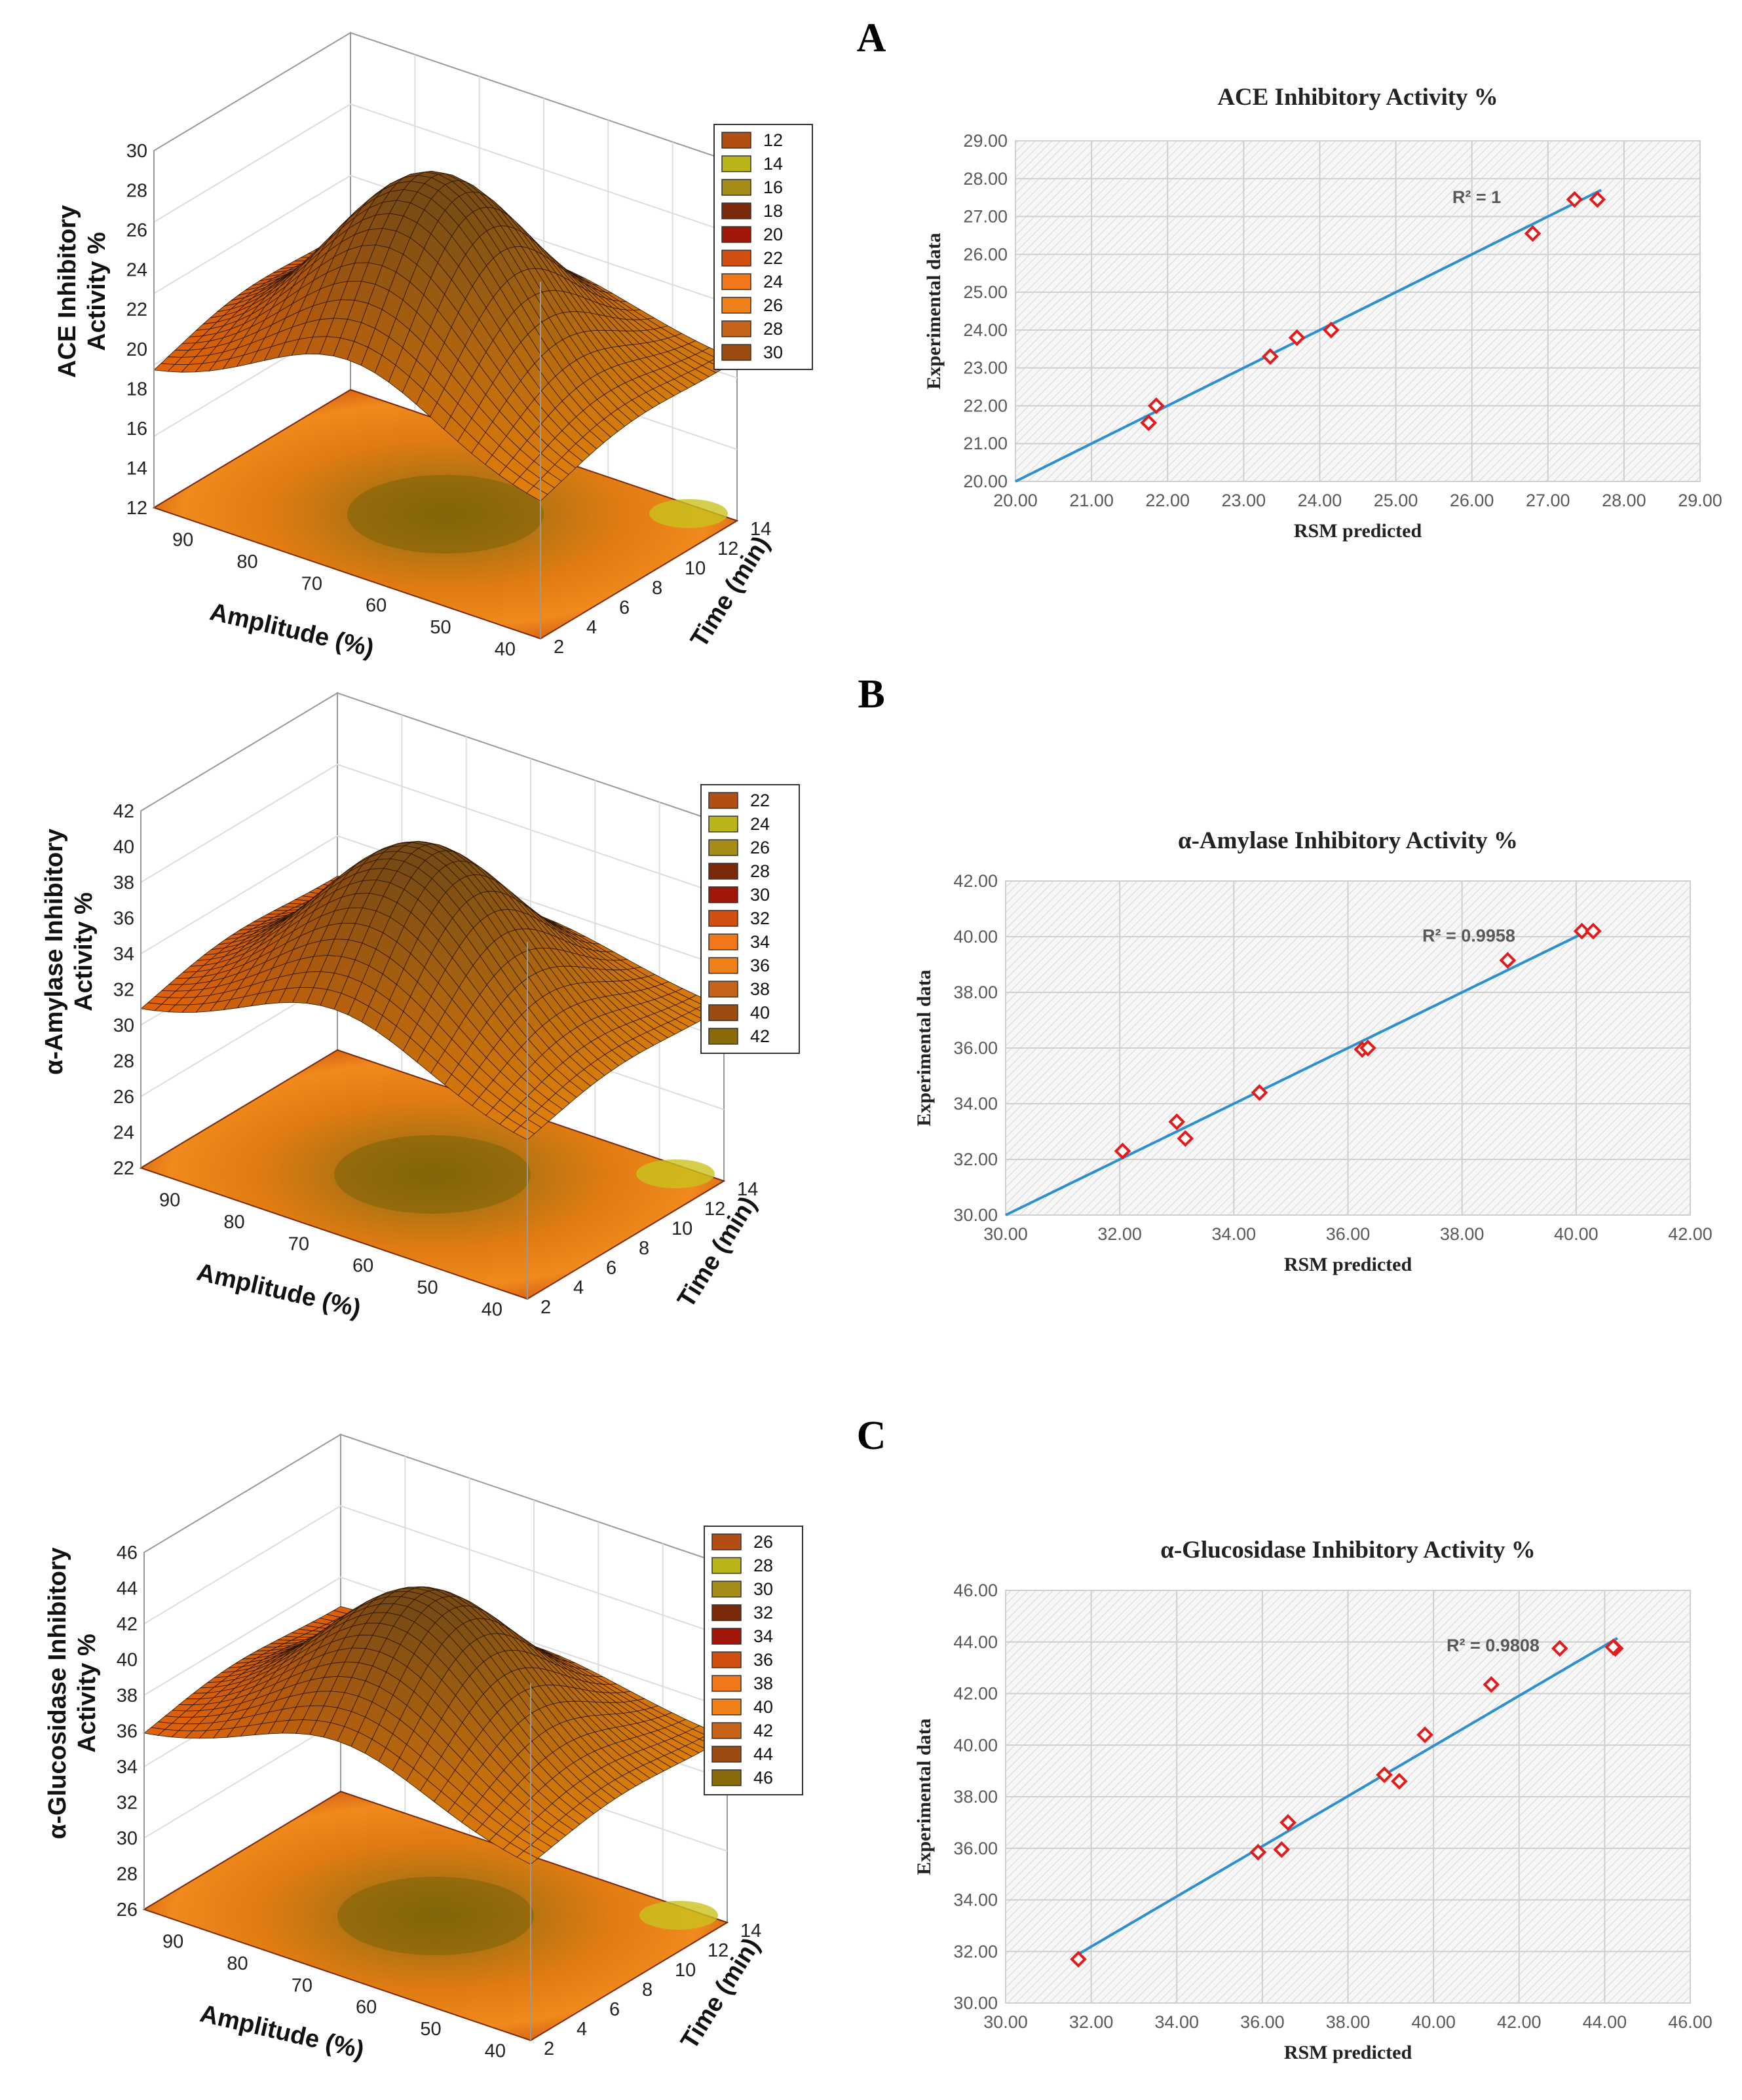 This screenshot has width=1742, height=2100. What do you see at coordinates (975, 937) in the screenshot?
I see `y-tick-label: 40.00` at bounding box center [975, 937].